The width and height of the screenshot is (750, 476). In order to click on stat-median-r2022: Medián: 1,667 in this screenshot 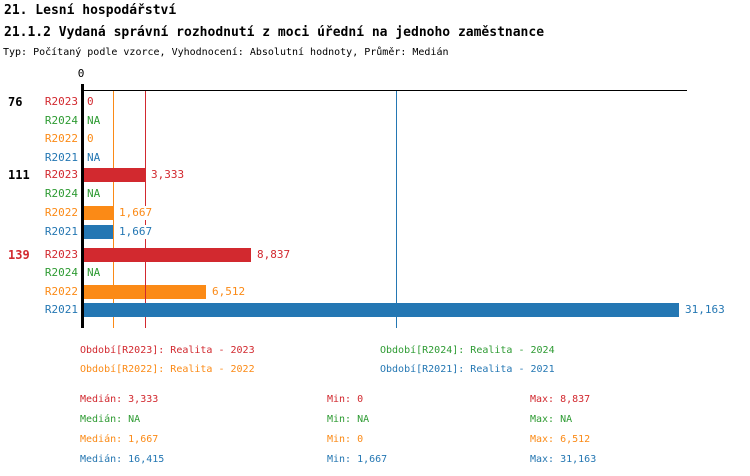, I will do `click(119, 439)`.